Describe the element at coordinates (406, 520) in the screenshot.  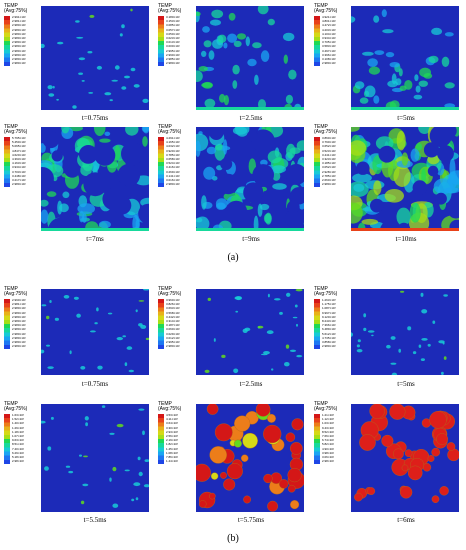
I see `panel-time-caption: t=6ms` at that location.